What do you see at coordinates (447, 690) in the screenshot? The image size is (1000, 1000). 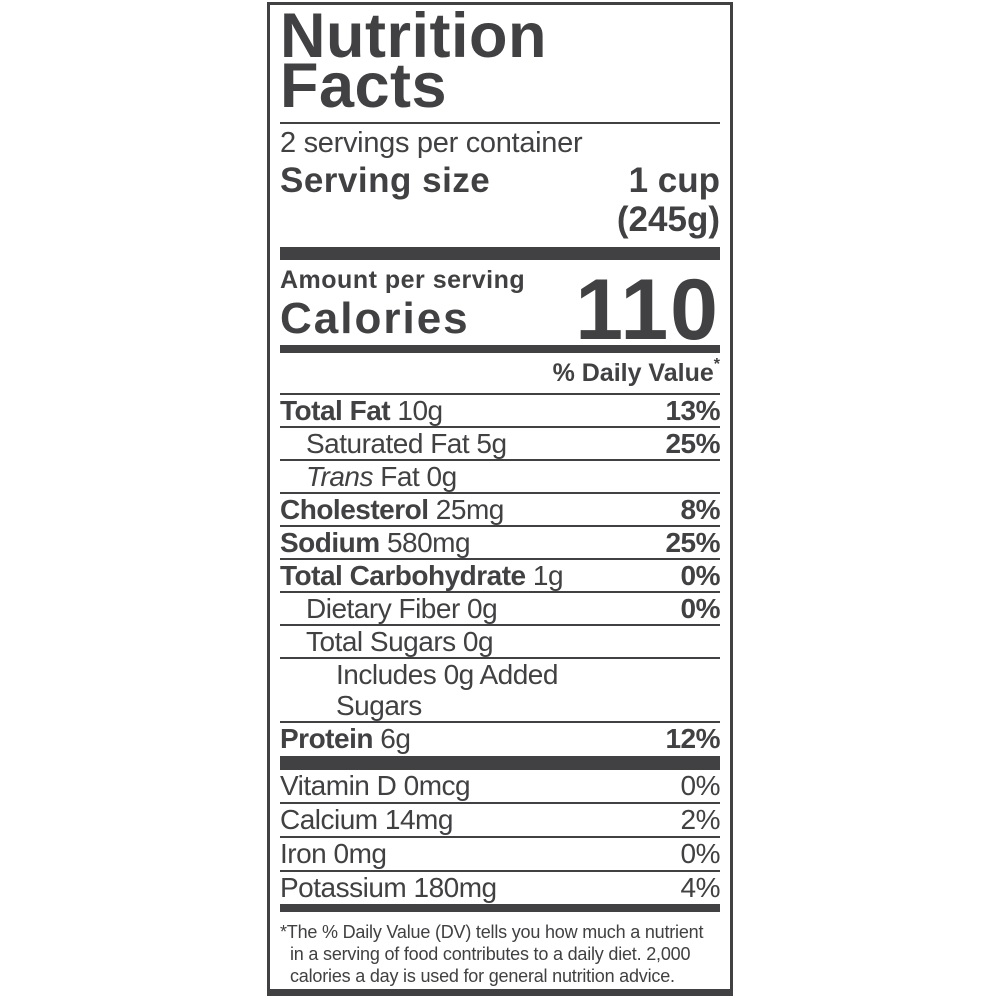 I see `nutrient-name: Includes 0g Added Sugars` at bounding box center [447, 690].